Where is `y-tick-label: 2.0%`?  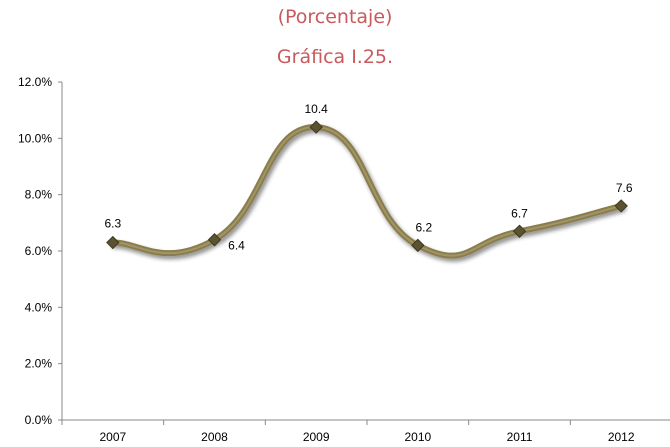 y-tick-label: 2.0% is located at coordinates (39, 364).